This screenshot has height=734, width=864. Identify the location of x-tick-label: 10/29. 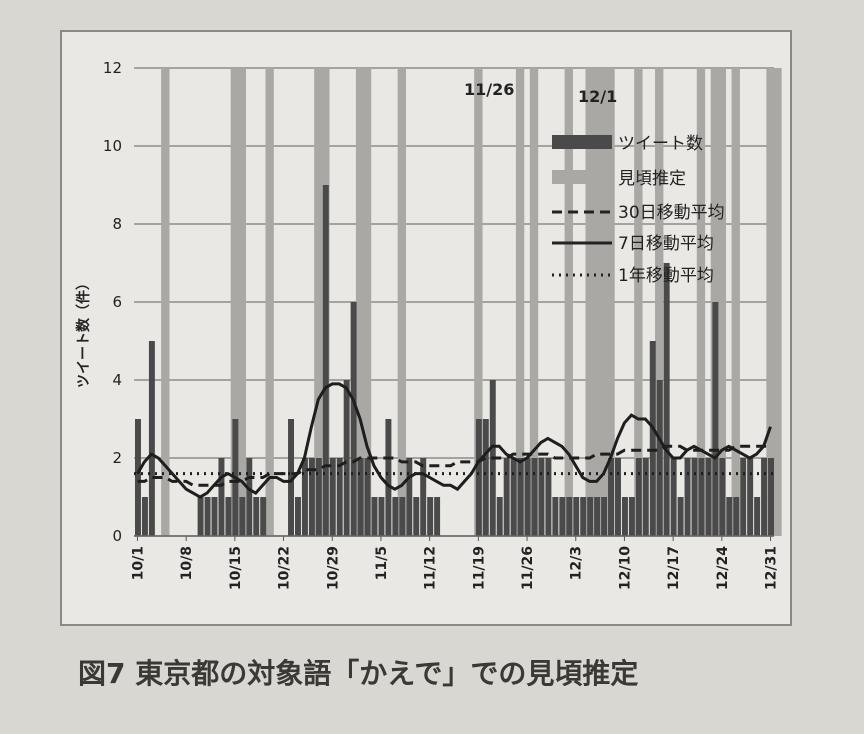
(333, 568).